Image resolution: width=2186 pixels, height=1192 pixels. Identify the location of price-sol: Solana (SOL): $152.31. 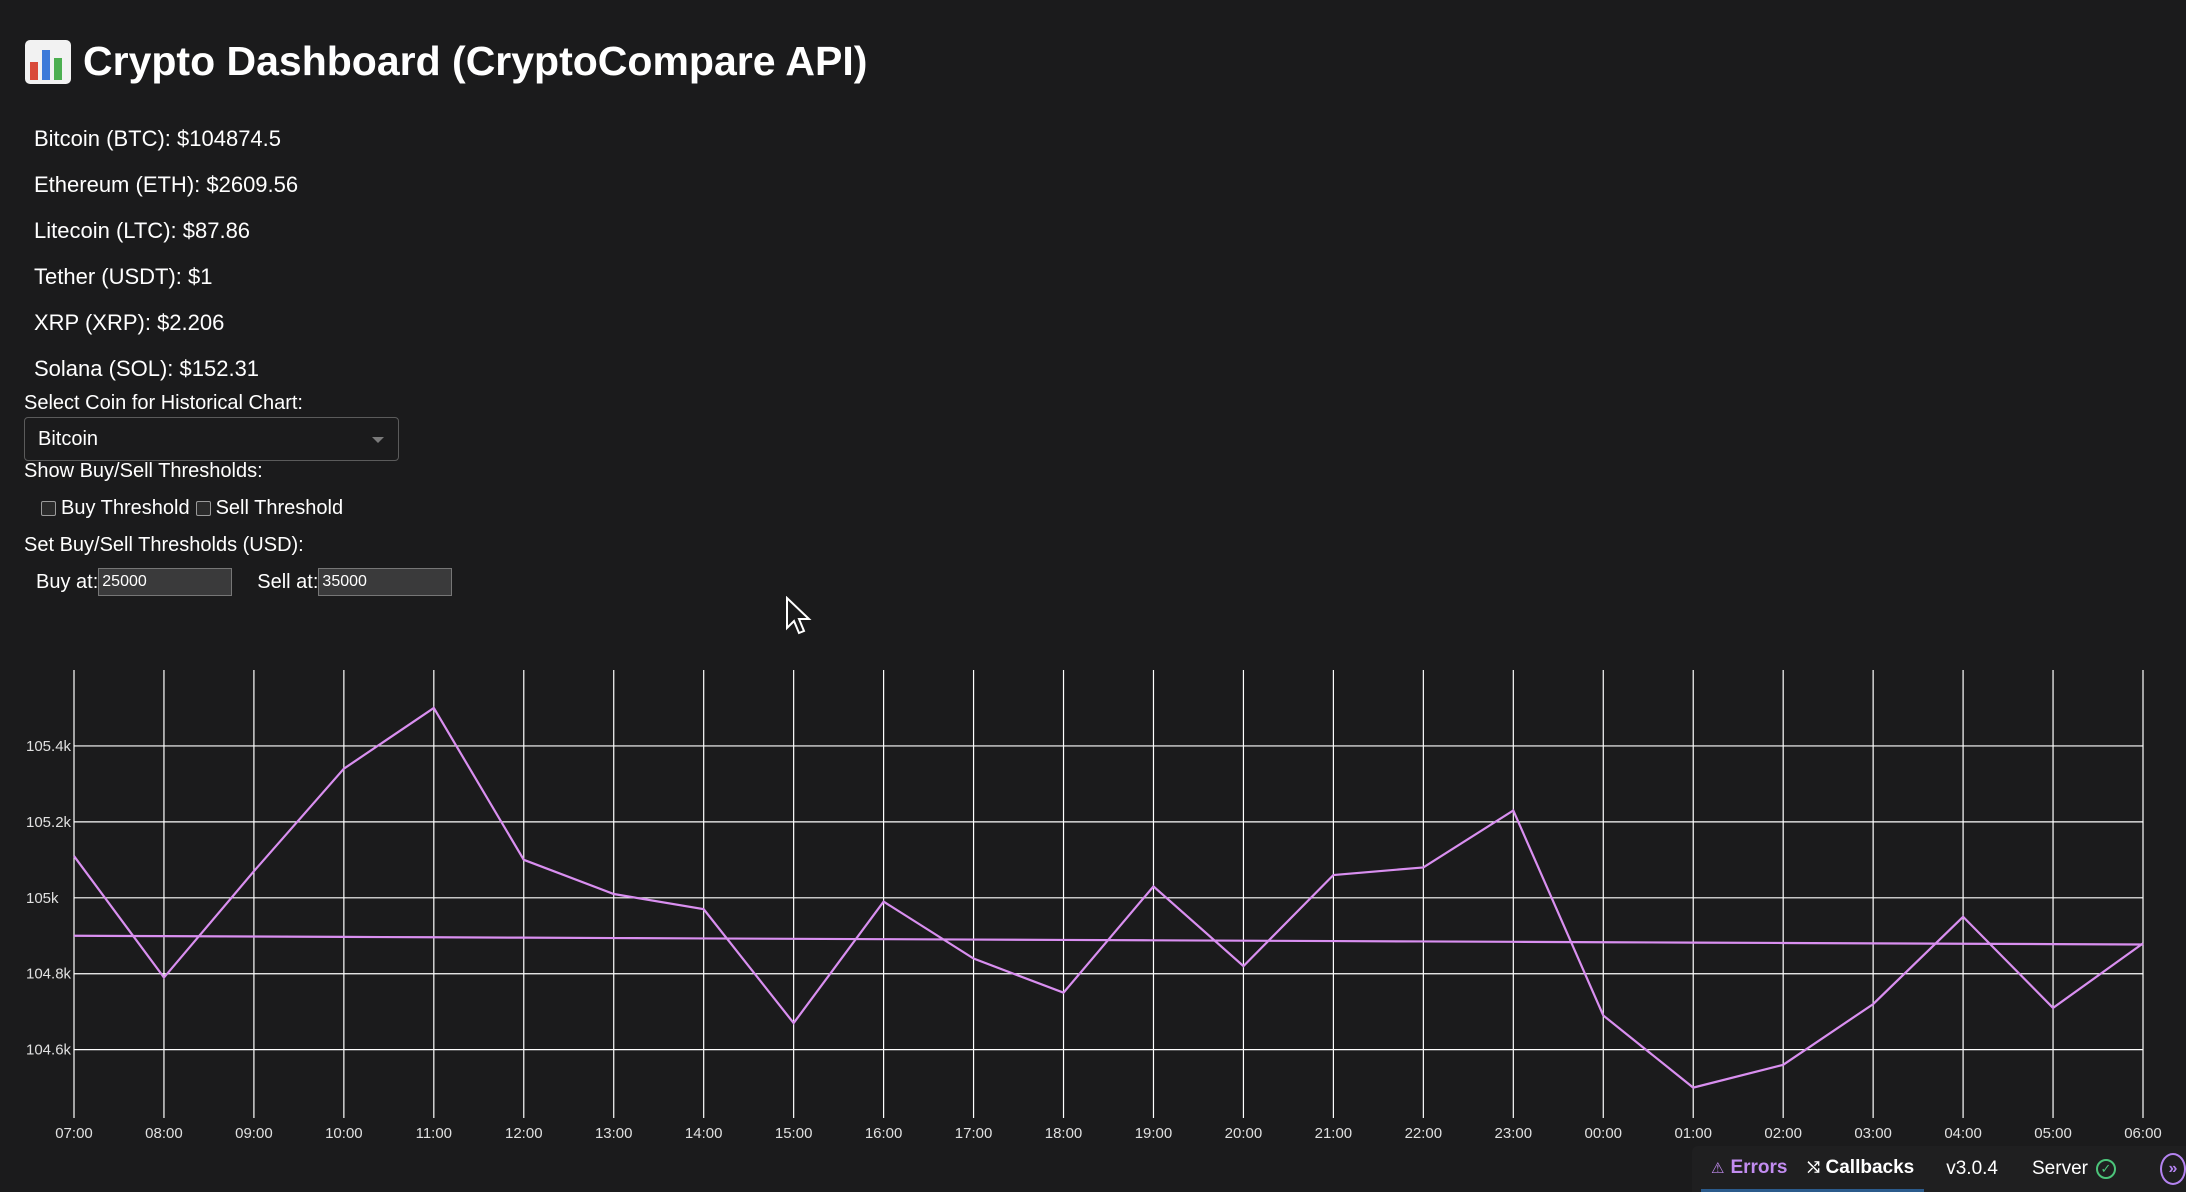
(147, 368).